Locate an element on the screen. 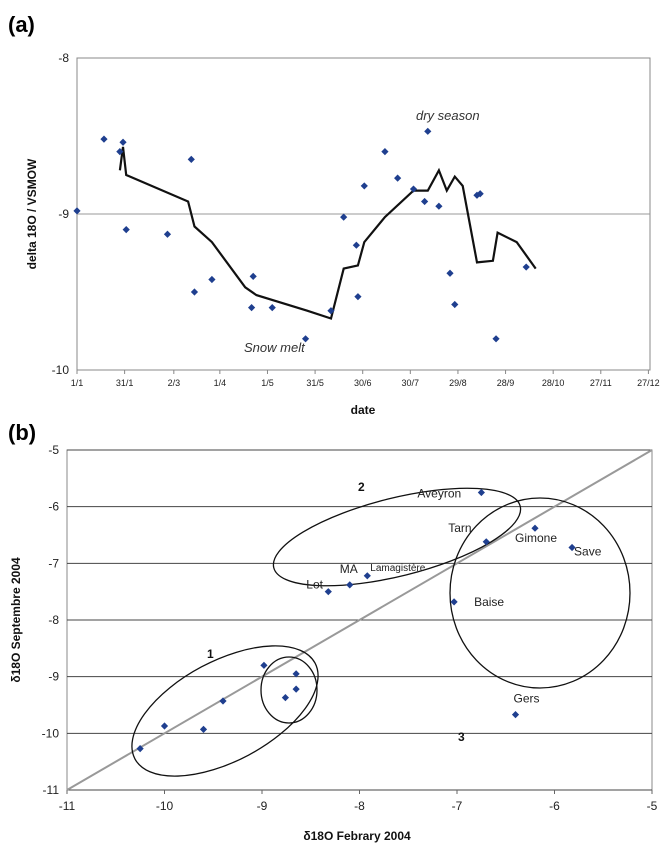 The height and width of the screenshot is (846, 662). point-gimone is located at coordinates (535, 528).